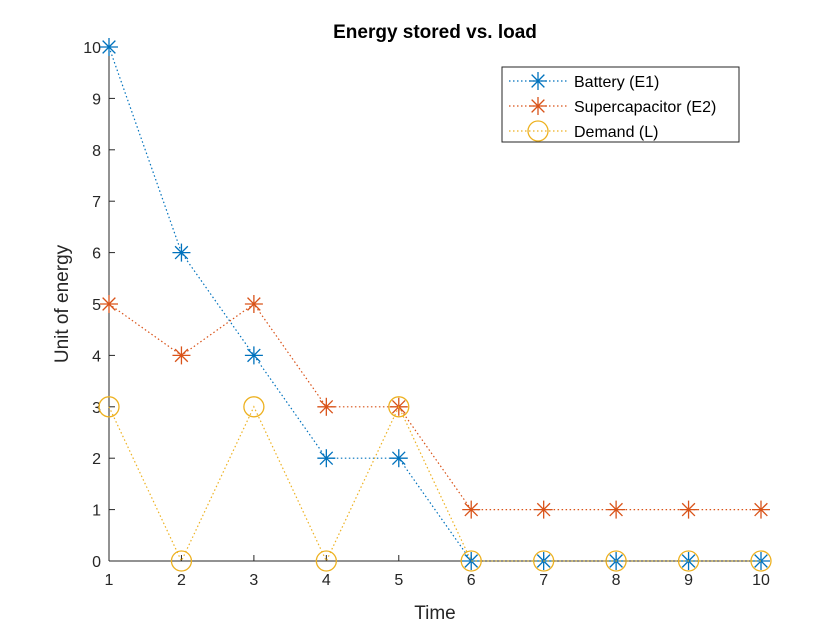  What do you see at coordinates (435, 32) in the screenshot?
I see `chart-title: Energy stored vs. load` at bounding box center [435, 32].